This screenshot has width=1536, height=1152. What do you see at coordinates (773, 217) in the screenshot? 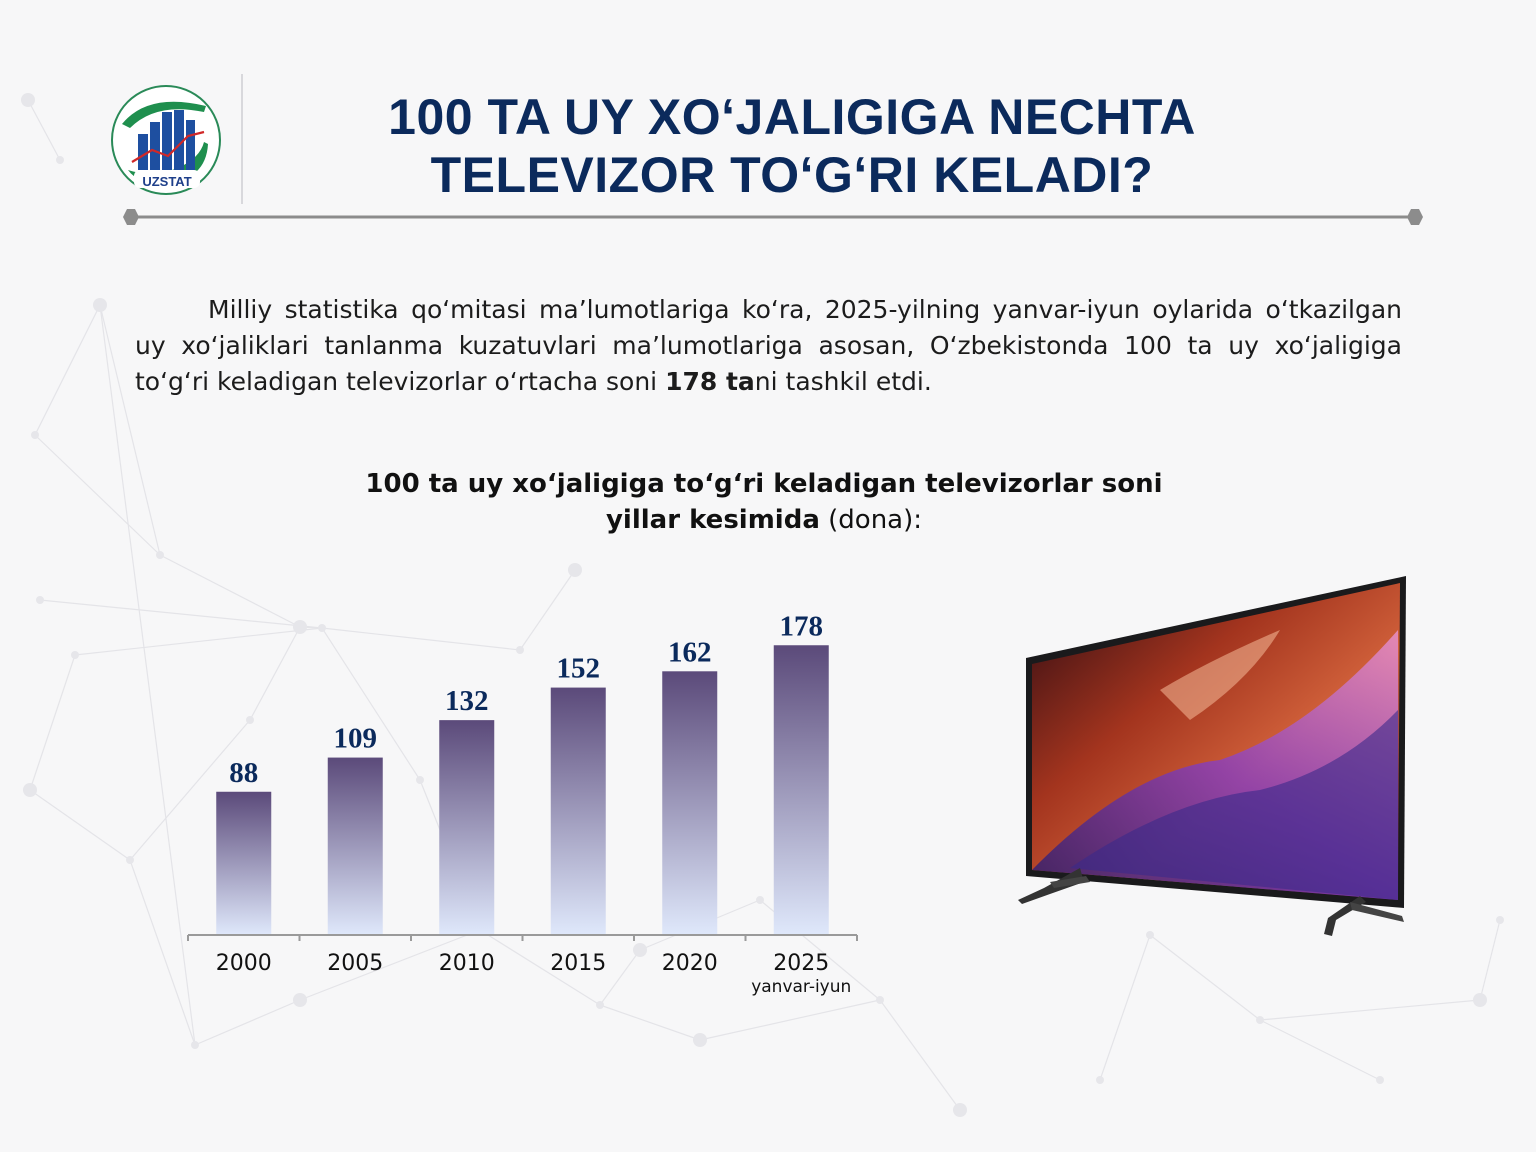
I see `title-divider` at bounding box center [773, 217].